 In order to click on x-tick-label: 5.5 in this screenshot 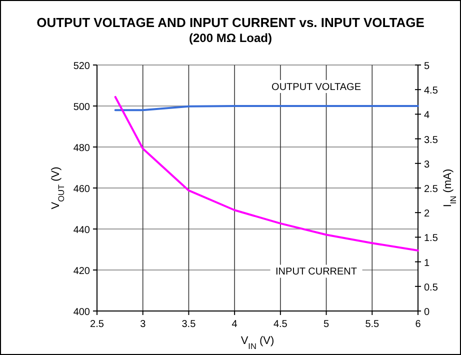, I will do `click(372, 324)`.